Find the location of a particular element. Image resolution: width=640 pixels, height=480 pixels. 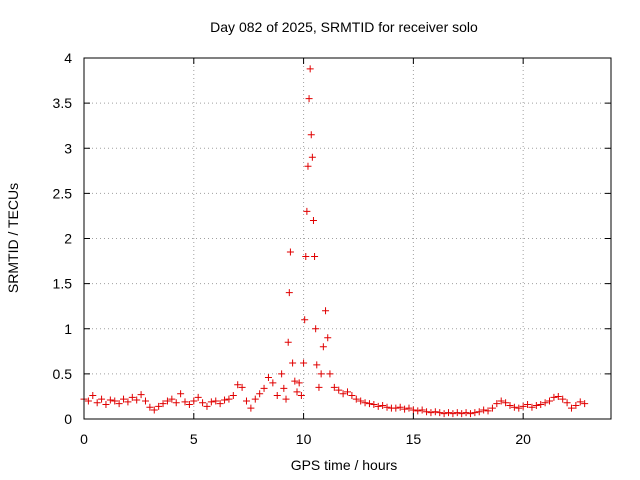

x-tick-label: 10 is located at coordinates (304, 439).